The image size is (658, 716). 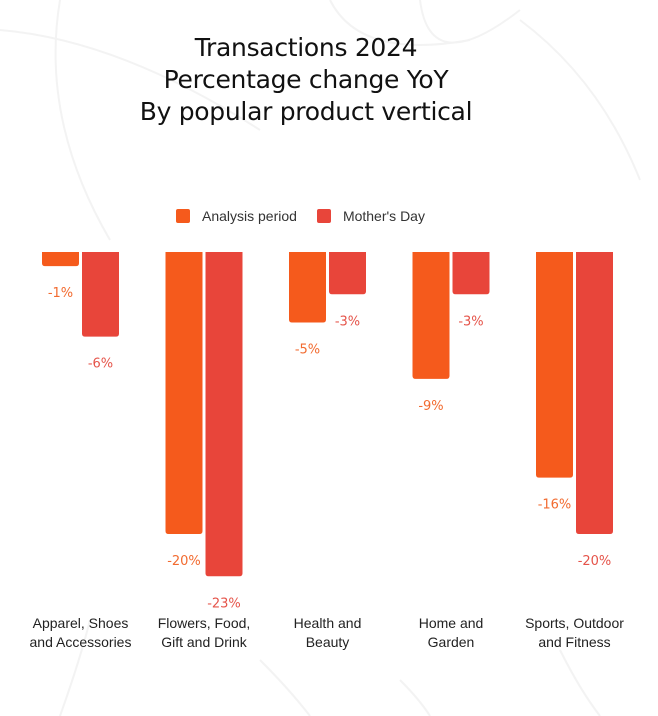 What do you see at coordinates (100, 364) in the screenshot?
I see `data-label: -6%` at bounding box center [100, 364].